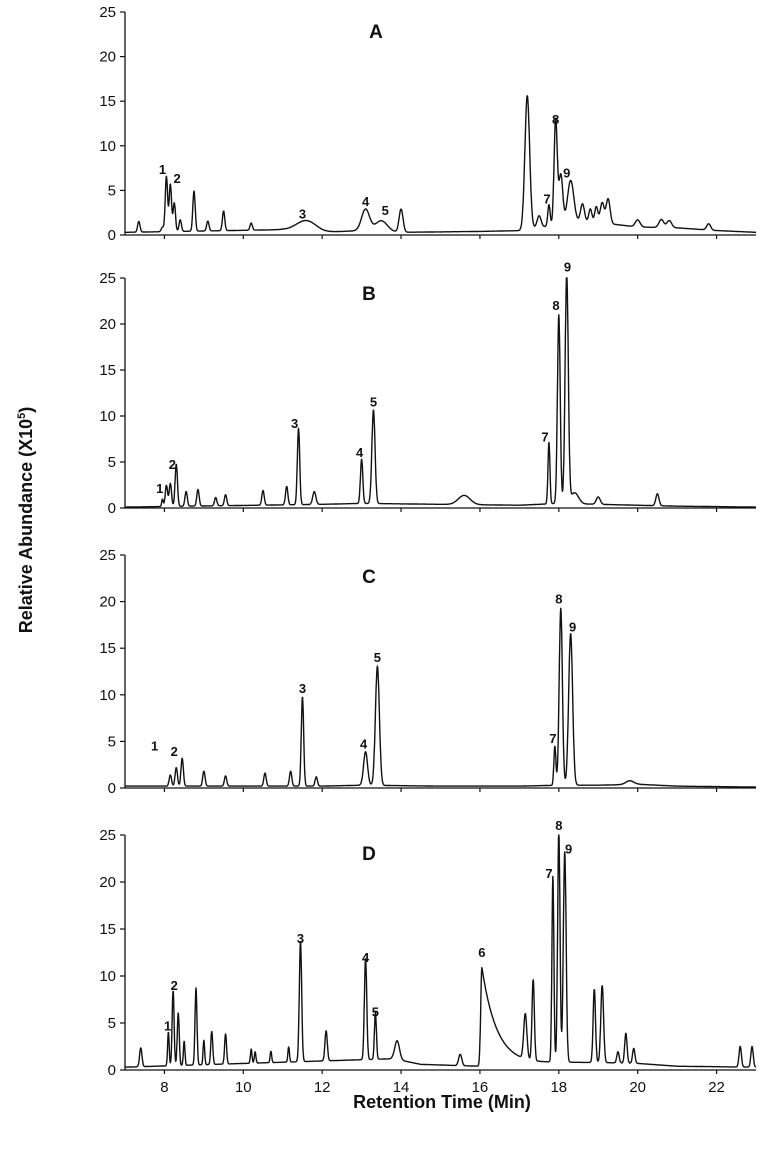 The image size is (762, 1154). I want to click on peak-label-6: 6, so click(481, 952).